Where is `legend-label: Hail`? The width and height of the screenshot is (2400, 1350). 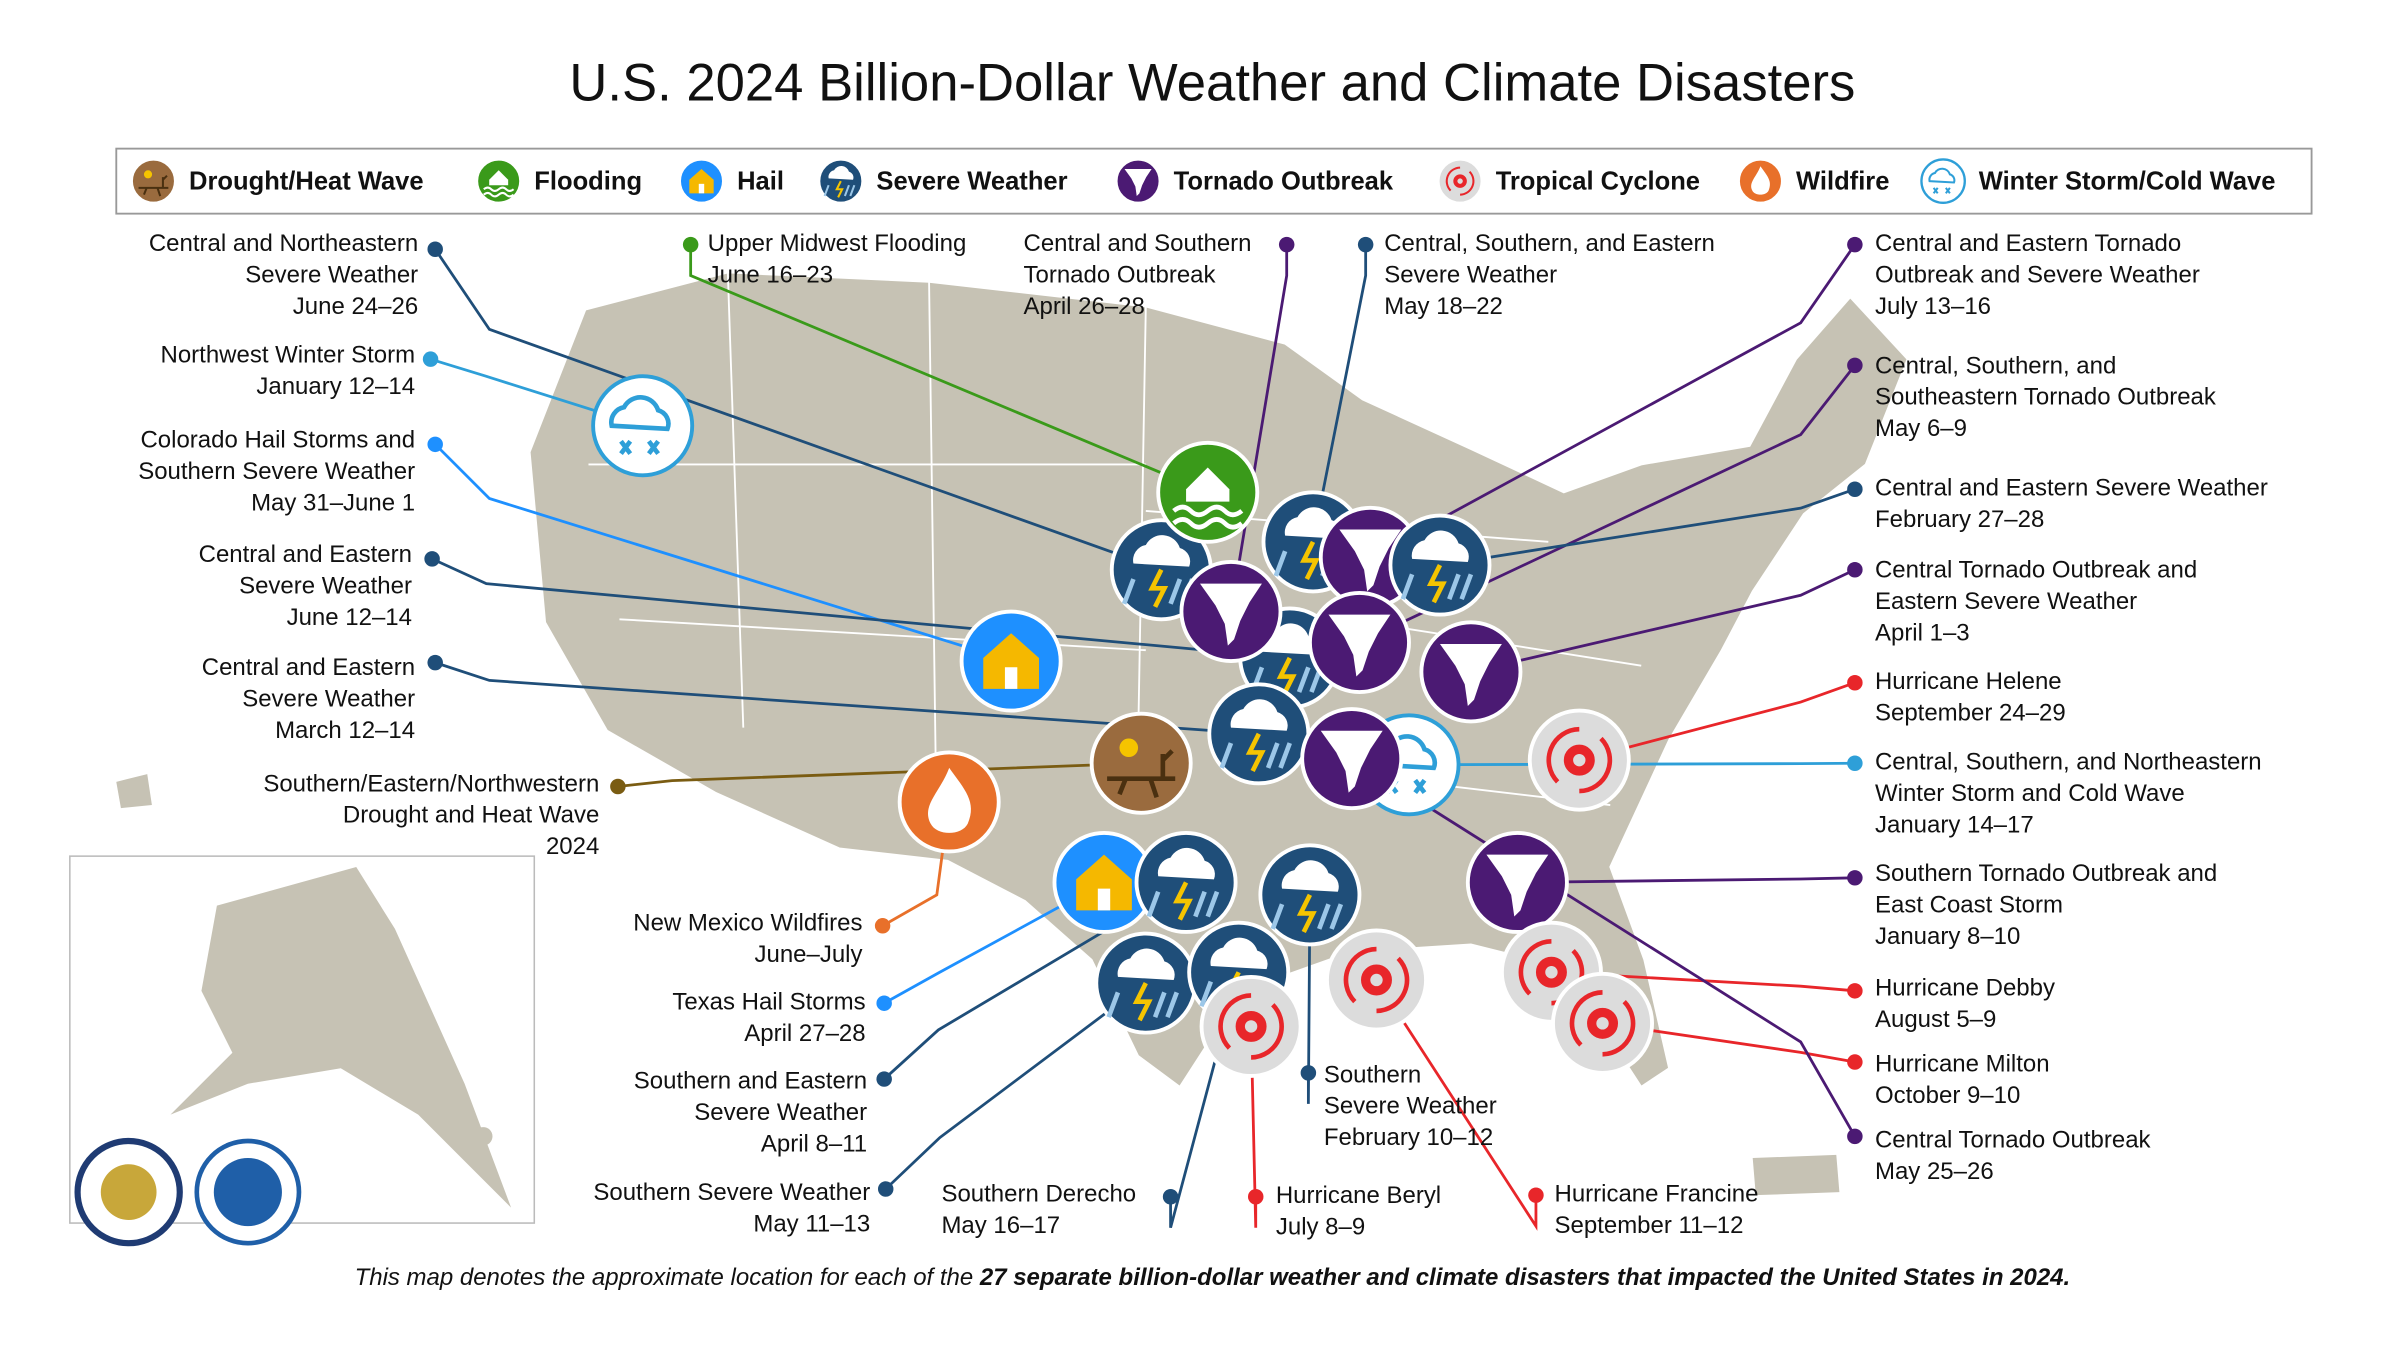
legend-label: Hail is located at coordinates (760, 181).